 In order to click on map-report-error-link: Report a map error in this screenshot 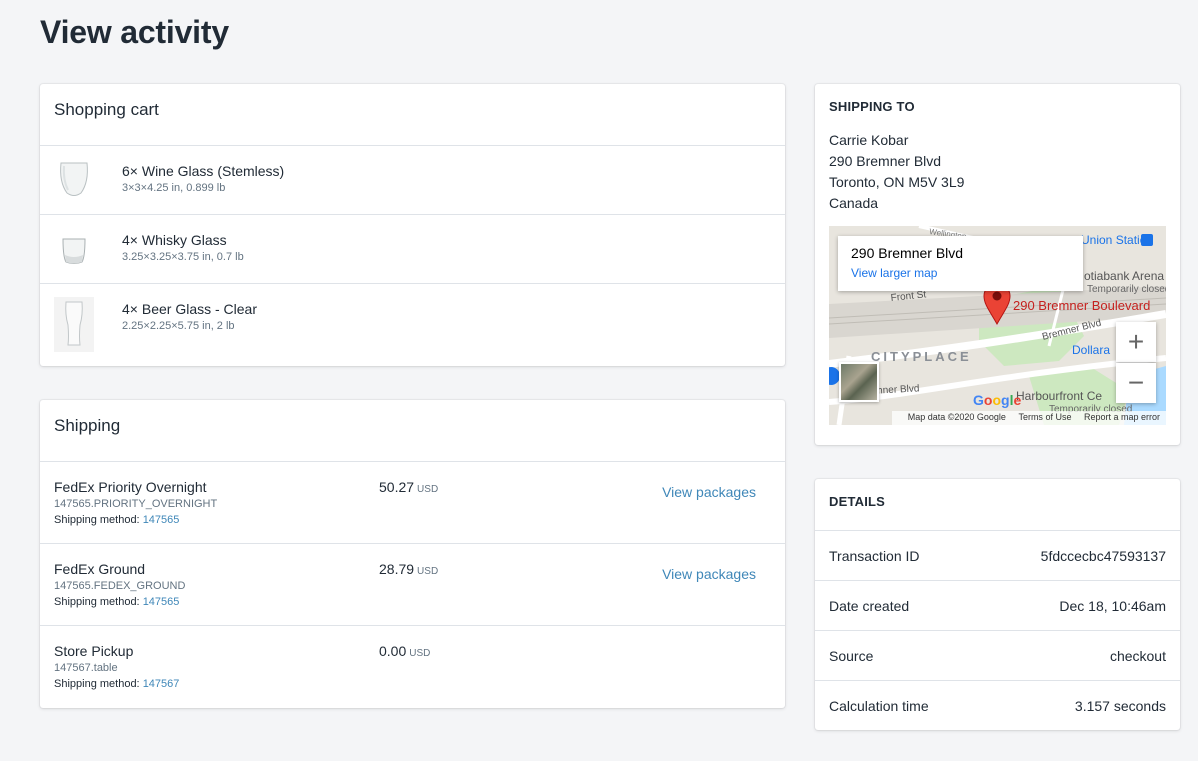, I will do `click(1121, 417)`.